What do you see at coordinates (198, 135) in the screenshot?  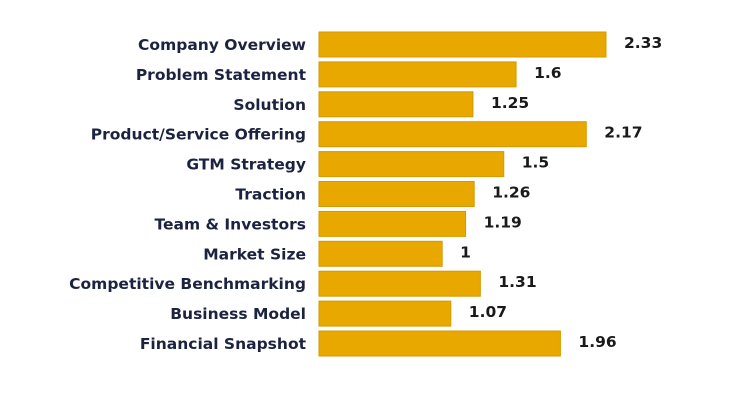 I see `category-label: Product/Service Offering` at bounding box center [198, 135].